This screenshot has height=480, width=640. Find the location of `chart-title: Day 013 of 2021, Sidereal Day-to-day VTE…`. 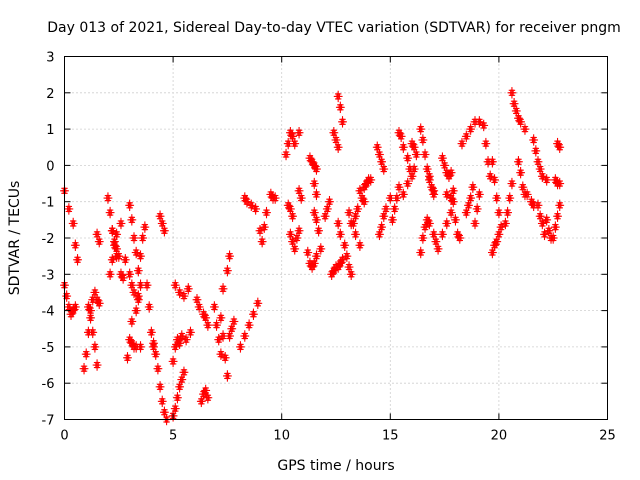

chart-title: Day 013 of 2021, Sidereal Day-to-day VTE… is located at coordinates (334, 28).